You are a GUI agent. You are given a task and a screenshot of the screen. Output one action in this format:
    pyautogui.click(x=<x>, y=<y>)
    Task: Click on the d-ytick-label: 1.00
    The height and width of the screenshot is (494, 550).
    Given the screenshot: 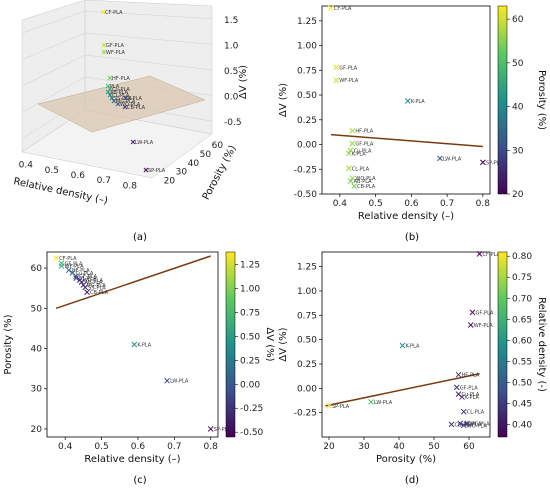 What is the action you would take?
    pyautogui.click(x=307, y=292)
    